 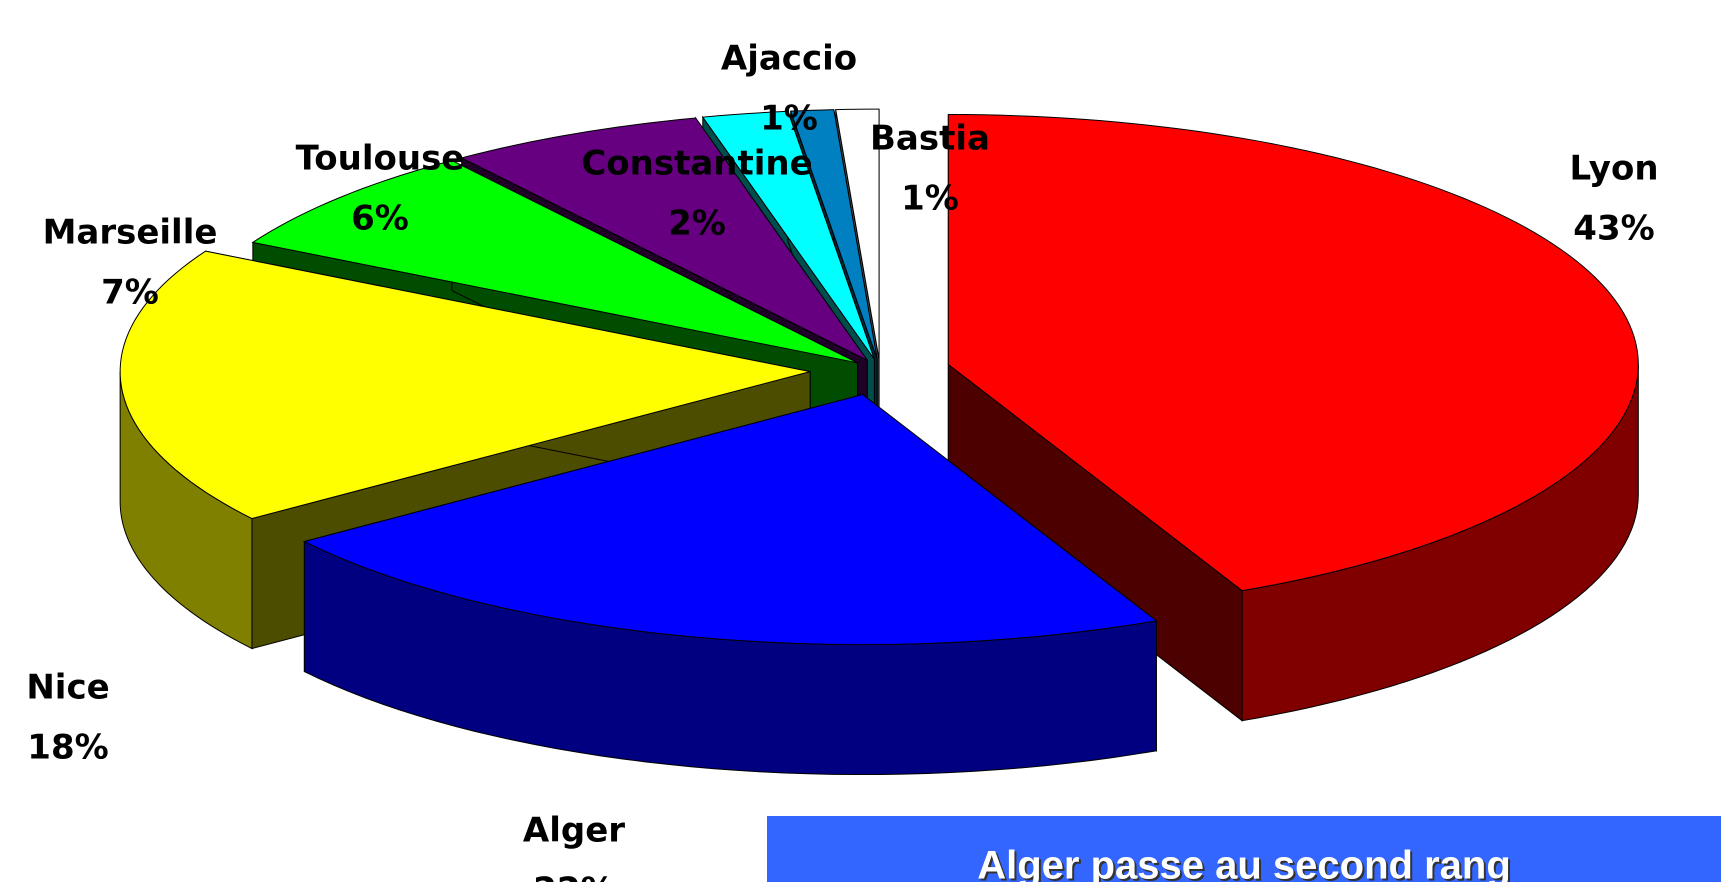 What do you see at coordinates (1613, 169) in the screenshot?
I see `slice-label: Lyon` at bounding box center [1613, 169].